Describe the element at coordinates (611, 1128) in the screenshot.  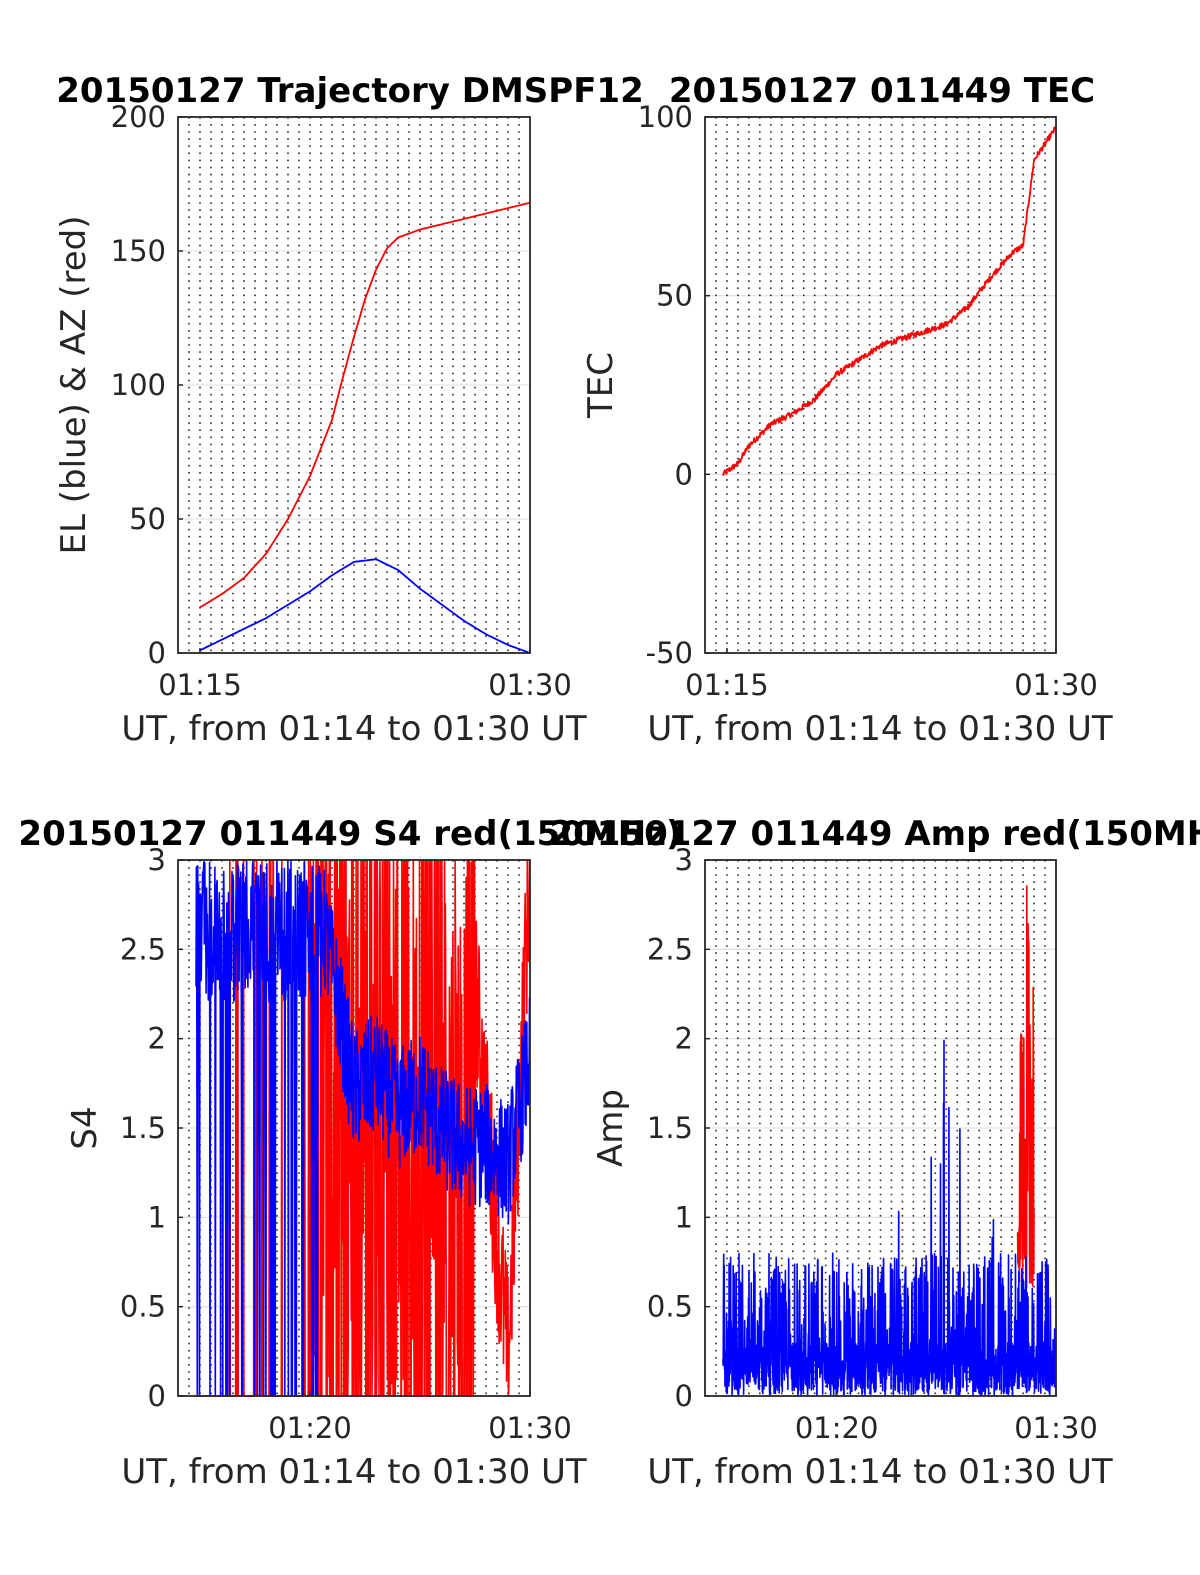
I see `amp-ylabel: Amp` at that location.